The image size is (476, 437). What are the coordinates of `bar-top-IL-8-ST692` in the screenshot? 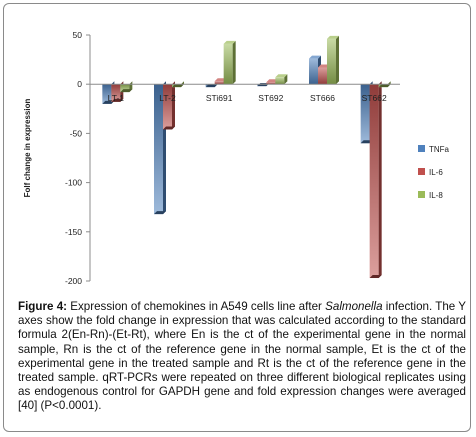 It's located at (281, 76).